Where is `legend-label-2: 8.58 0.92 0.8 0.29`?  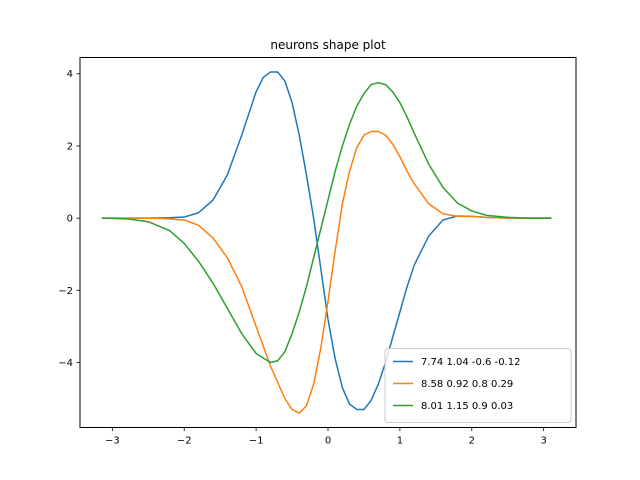
legend-label-2: 8.58 0.92 0.8 0.29 is located at coordinates (467, 384).